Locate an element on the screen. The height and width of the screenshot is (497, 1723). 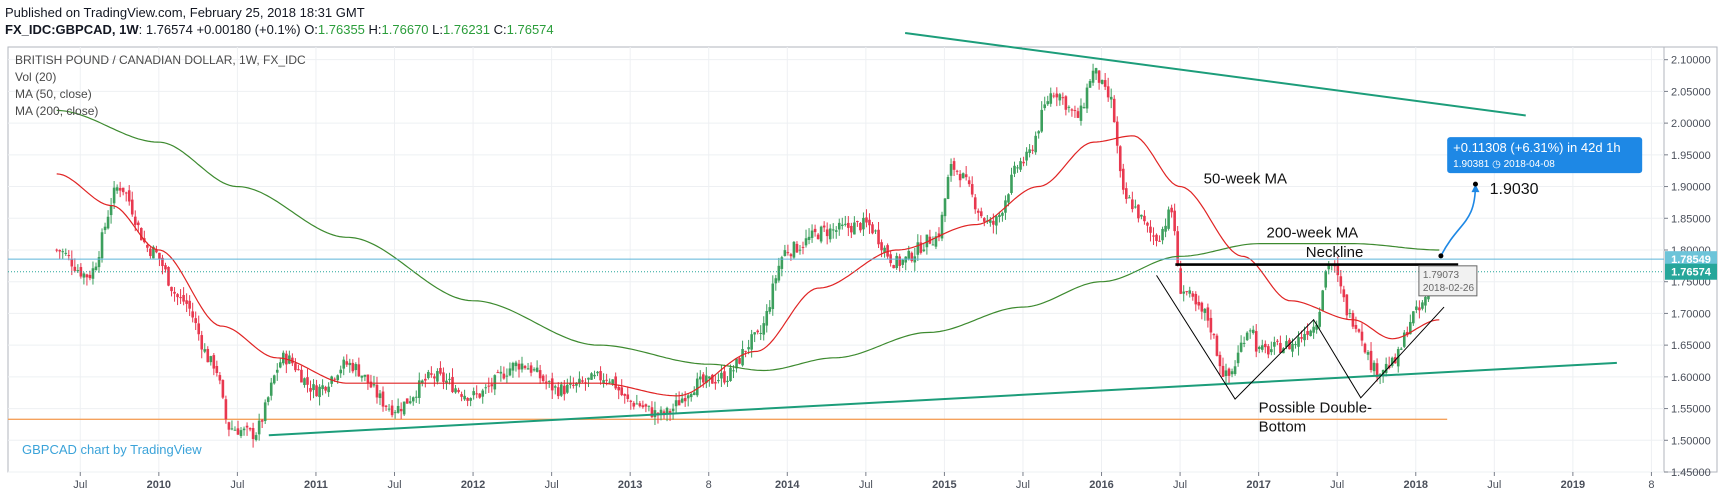
x-tick-label: Jul is located at coordinates (1180, 485).